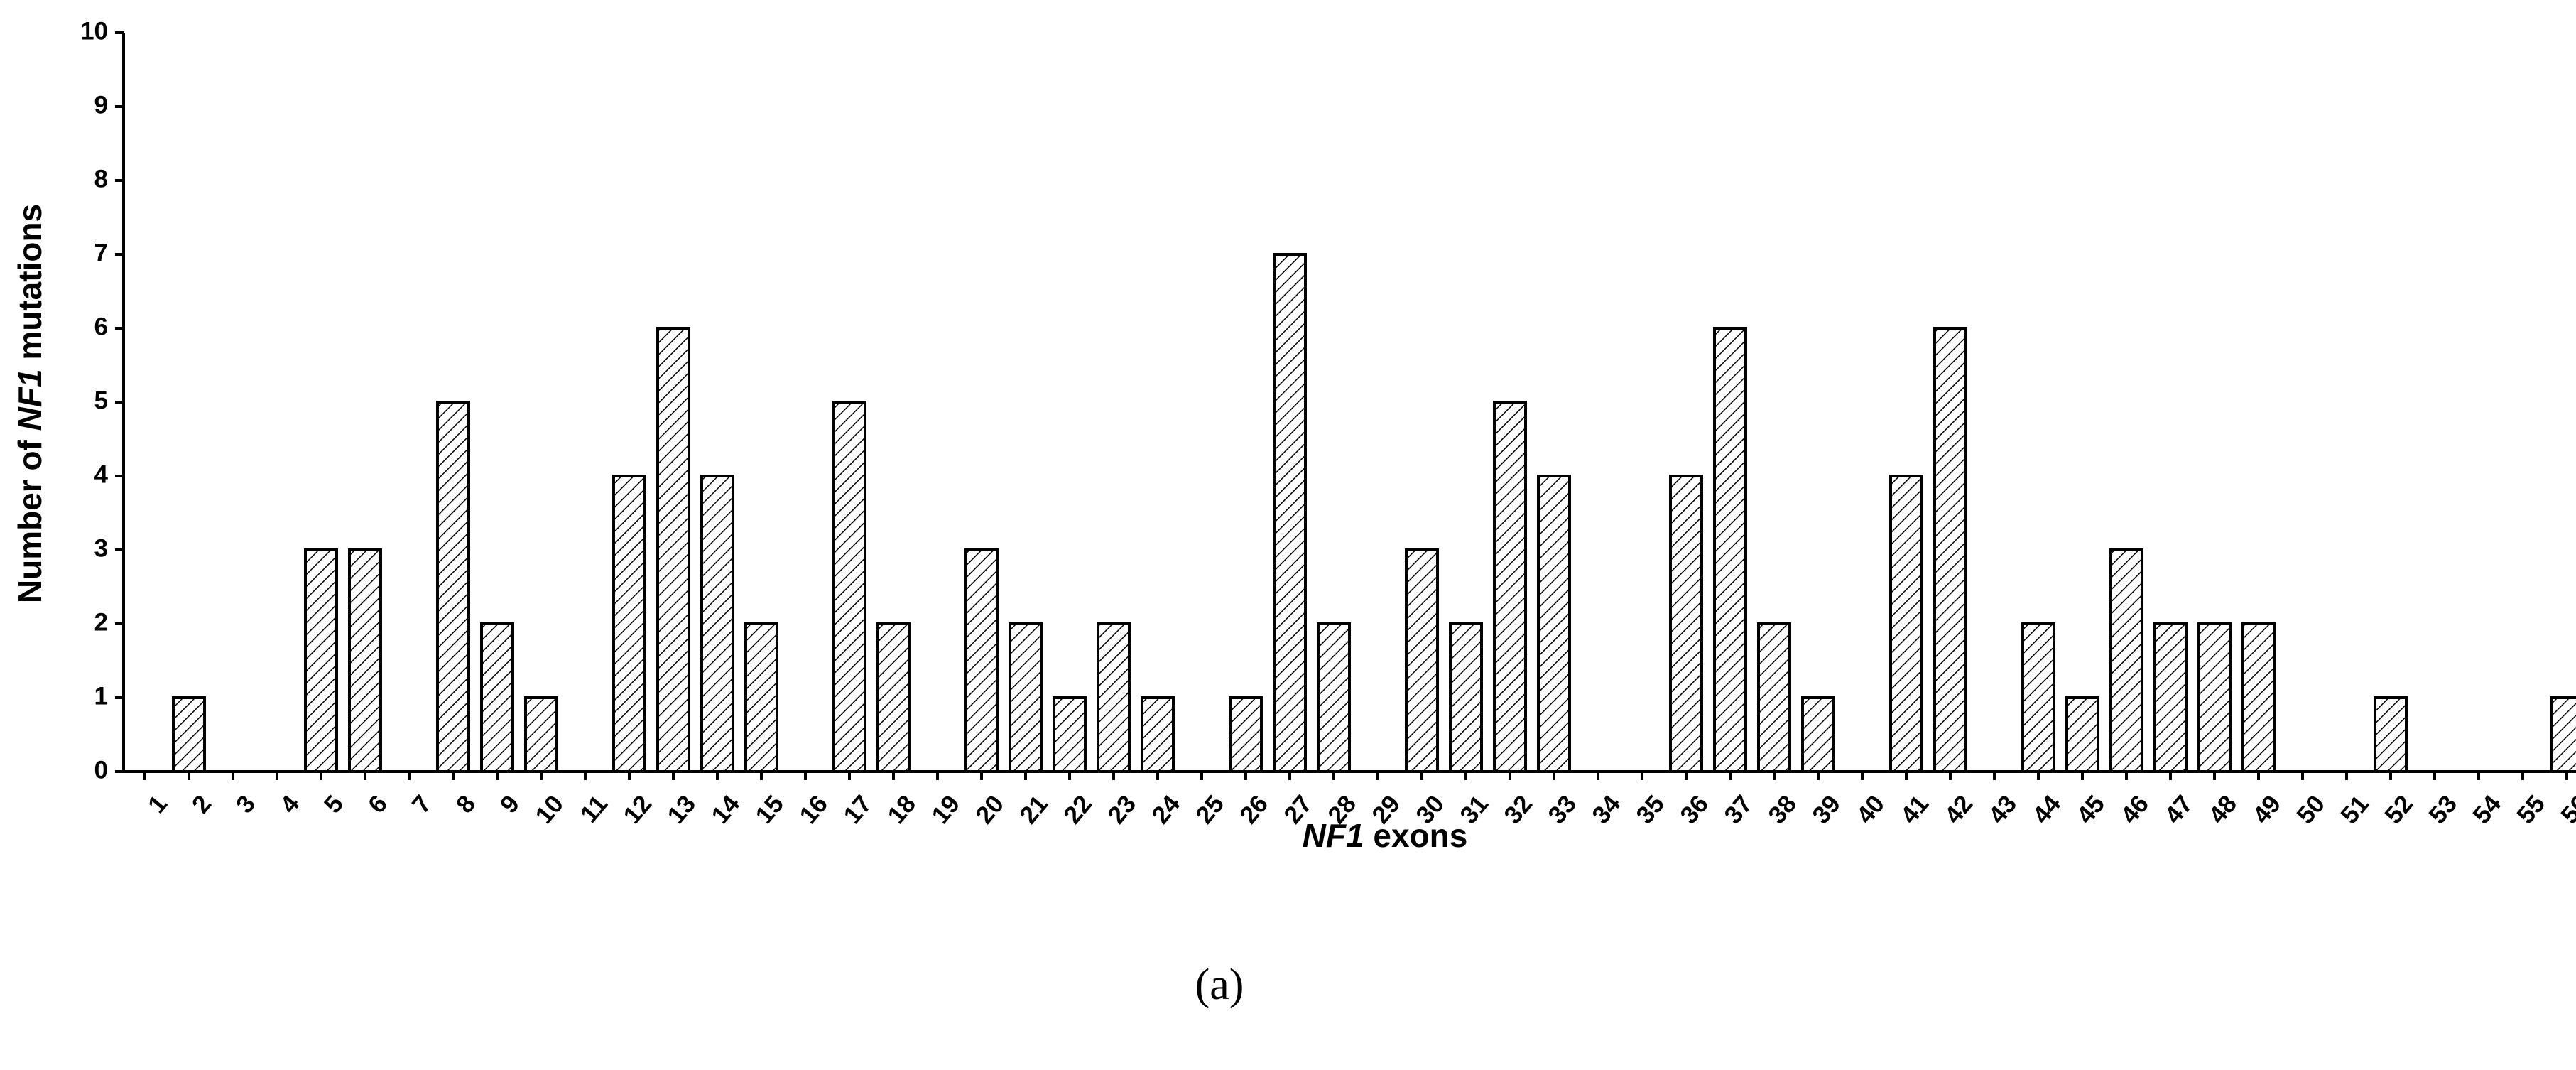 Image resolution: width=2576 pixels, height=1070 pixels. I want to click on x-tick-label: 11, so click(594, 809).